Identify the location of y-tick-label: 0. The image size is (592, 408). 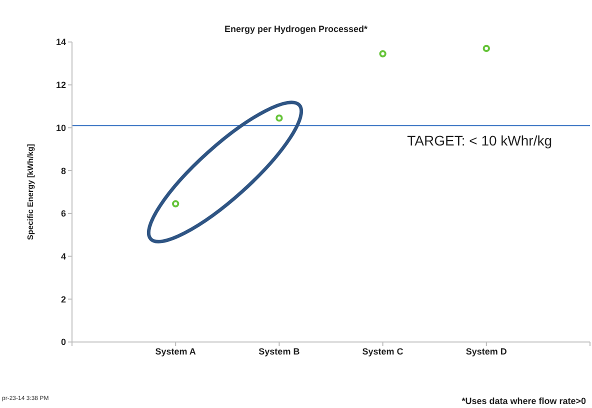
(63, 342).